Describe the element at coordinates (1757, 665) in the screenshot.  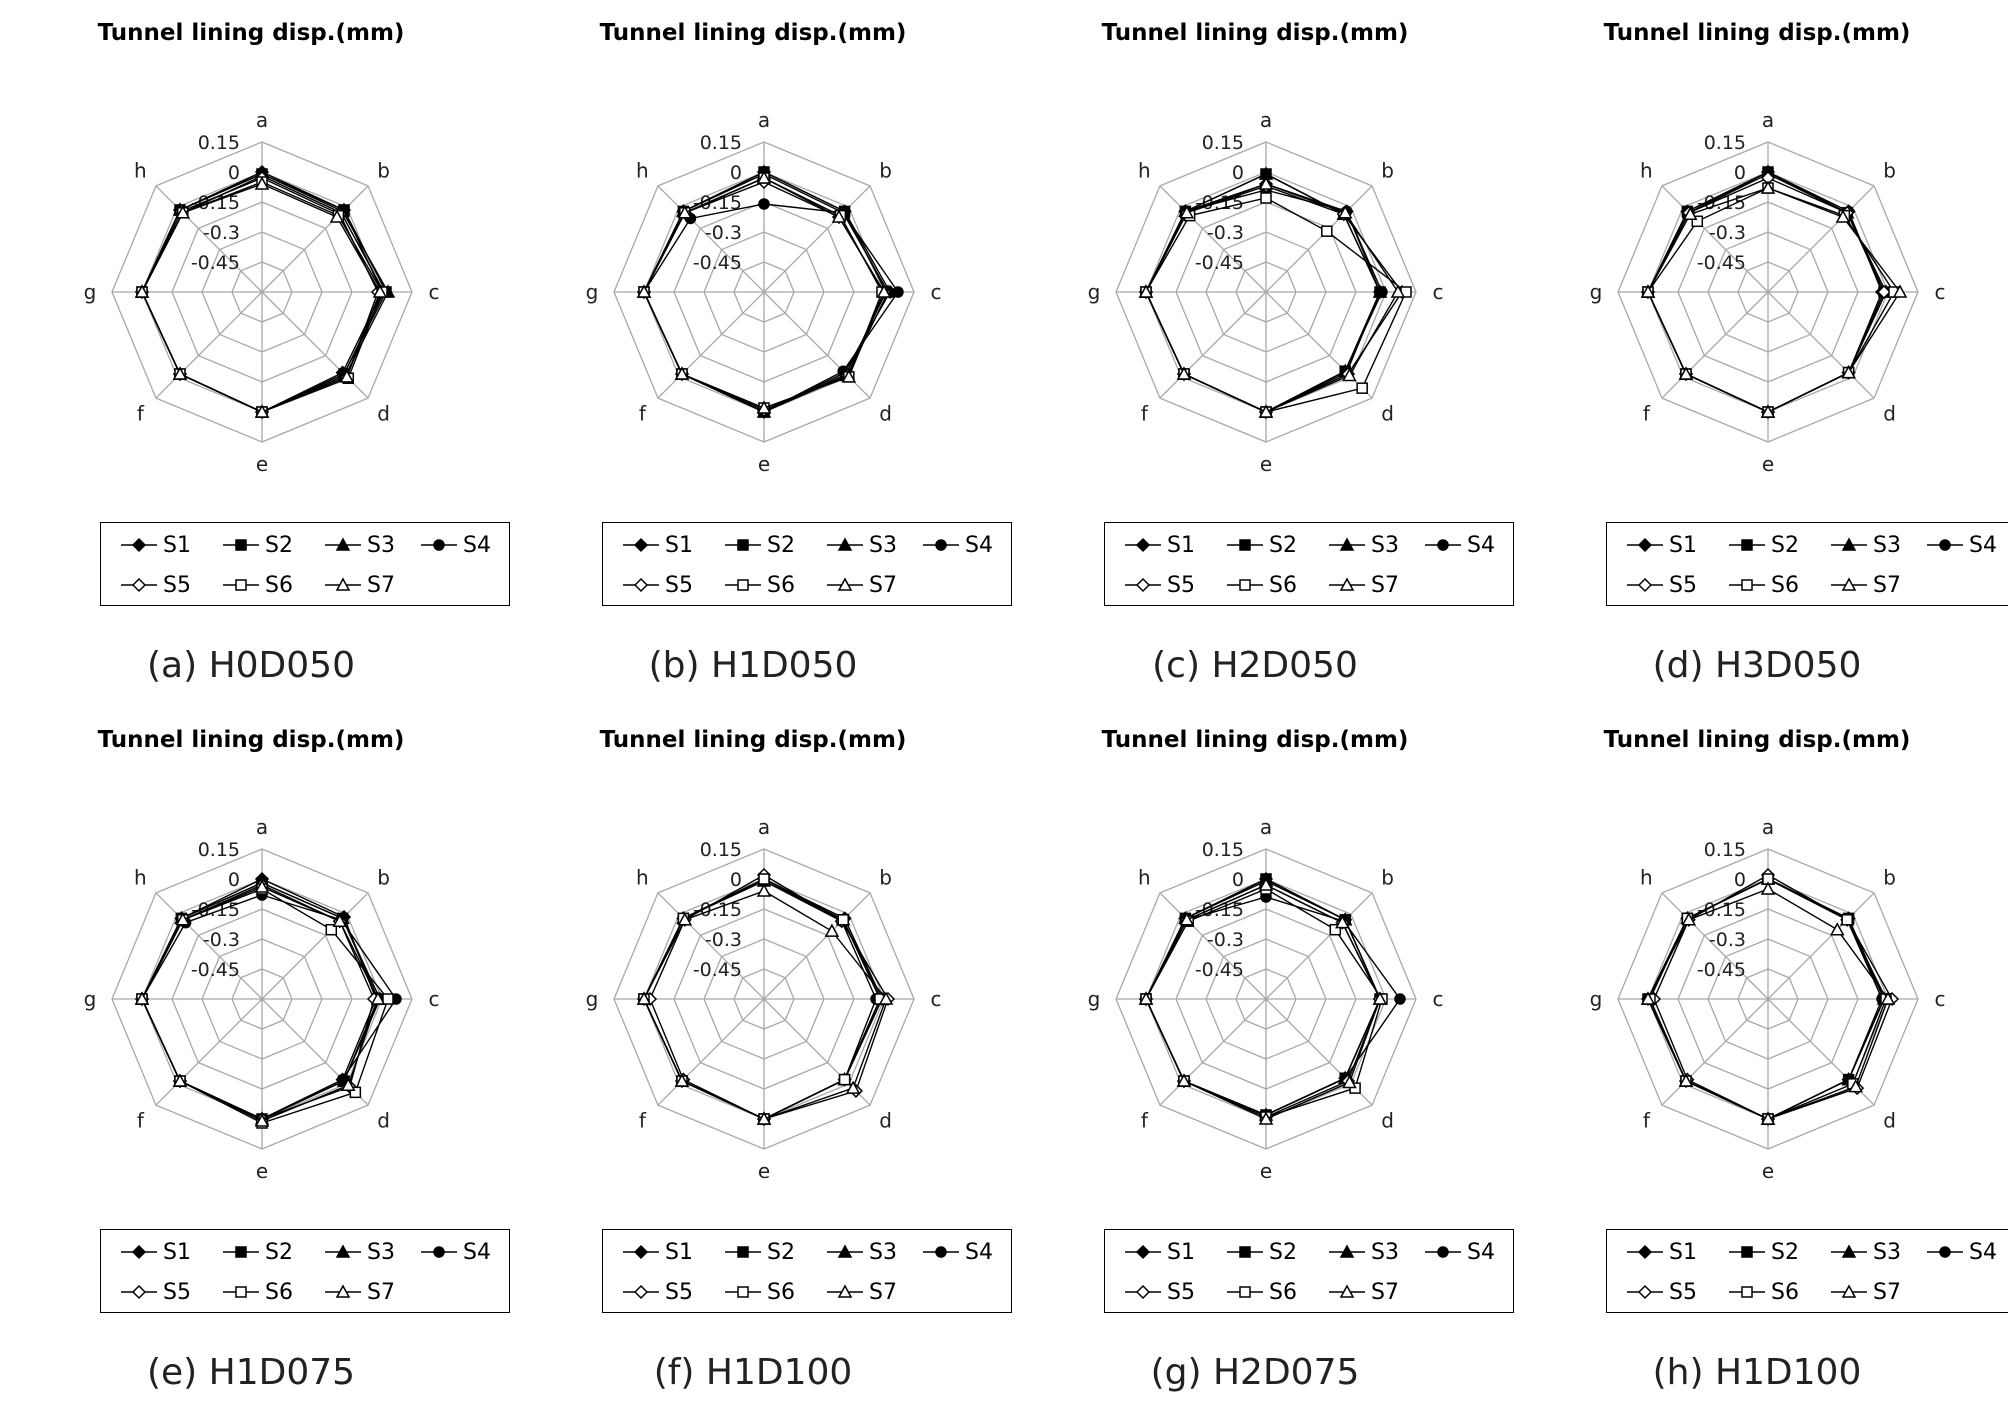
I see `panel-caption: (d) H3D050` at that location.